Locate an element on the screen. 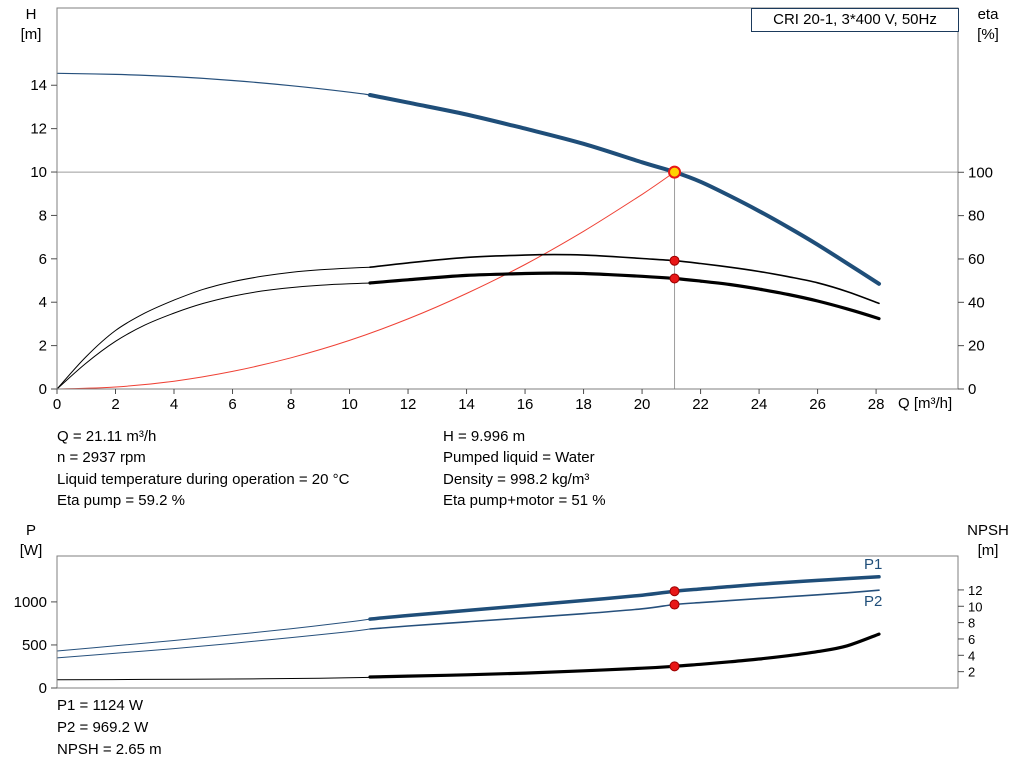  y-right-tick-label: 12 is located at coordinates (975, 590).